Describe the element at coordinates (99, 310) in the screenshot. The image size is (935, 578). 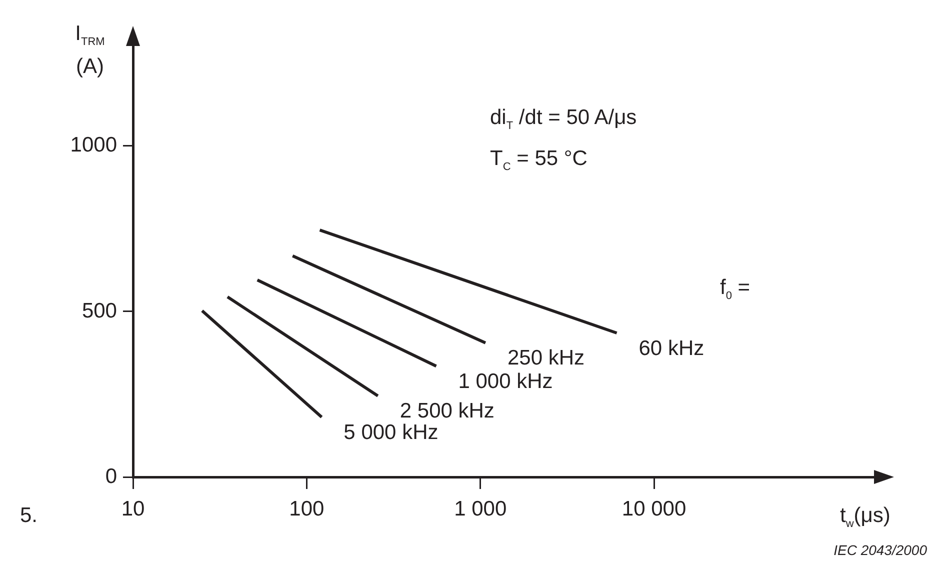
I see `y-tick-label: 500` at that location.